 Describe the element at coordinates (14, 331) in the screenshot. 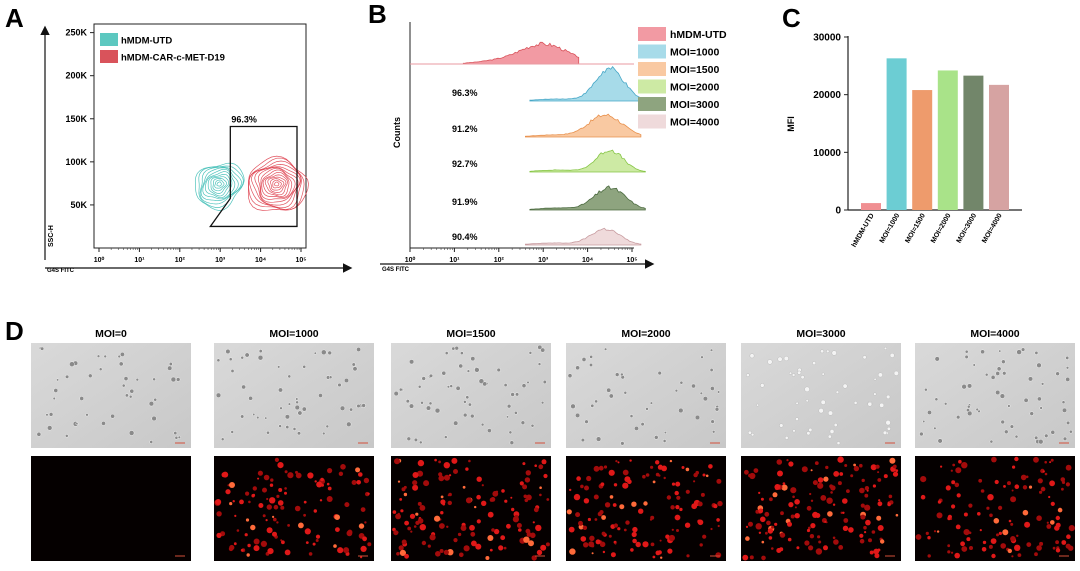

I see `panel-letter-d: D` at that location.